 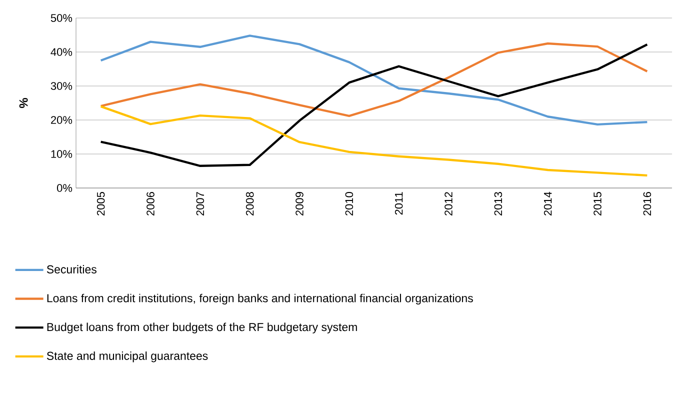 What do you see at coordinates (127, 357) in the screenshot?
I see `legend-label: State and municipal guarantees` at bounding box center [127, 357].